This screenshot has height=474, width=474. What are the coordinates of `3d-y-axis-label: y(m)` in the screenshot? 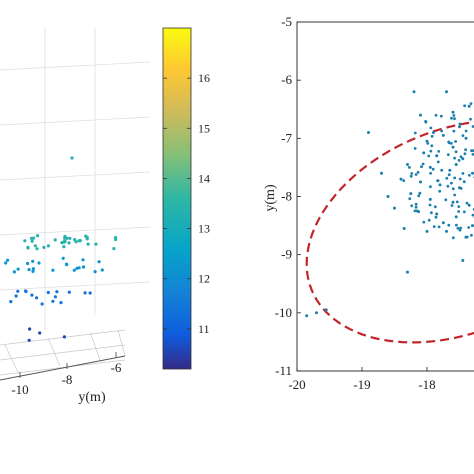 It's located at (92, 397).